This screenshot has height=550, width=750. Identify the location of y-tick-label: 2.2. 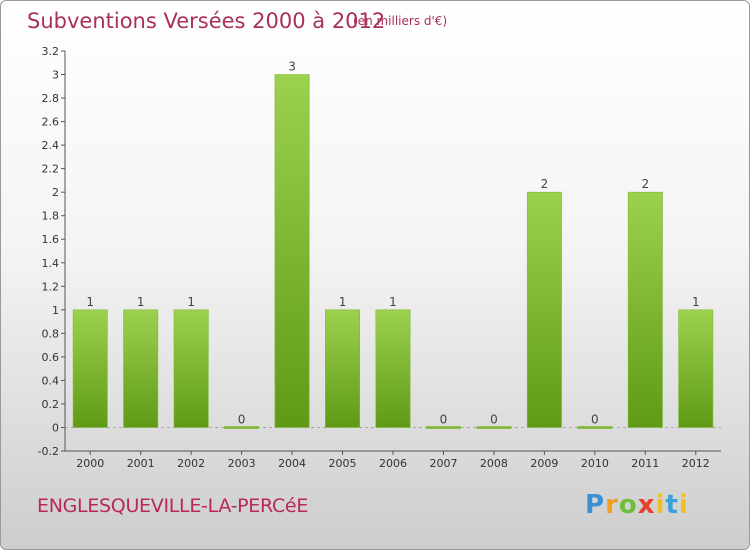
(51, 169).